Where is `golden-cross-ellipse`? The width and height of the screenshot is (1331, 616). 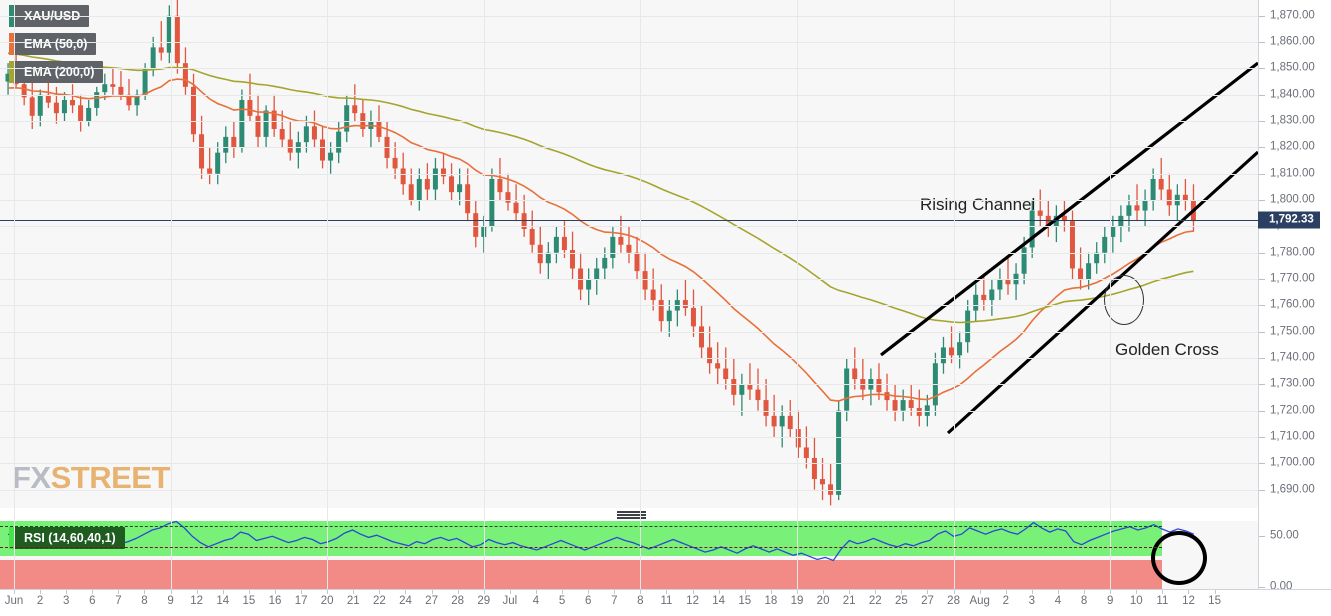 golden-cross-ellipse is located at coordinates (1124, 300).